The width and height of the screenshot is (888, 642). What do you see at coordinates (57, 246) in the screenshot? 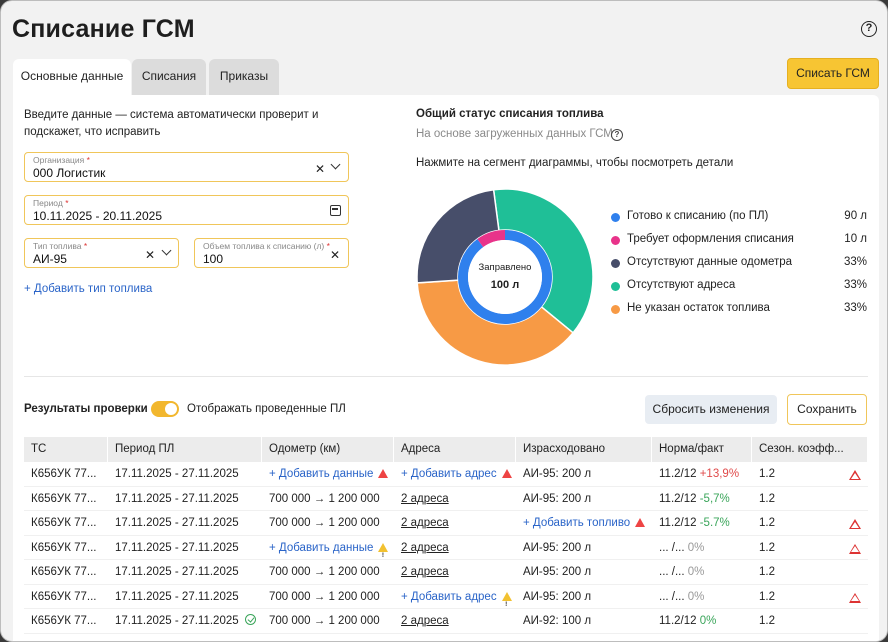
I see `fuel-type-label: Тип топлива` at bounding box center [57, 246].